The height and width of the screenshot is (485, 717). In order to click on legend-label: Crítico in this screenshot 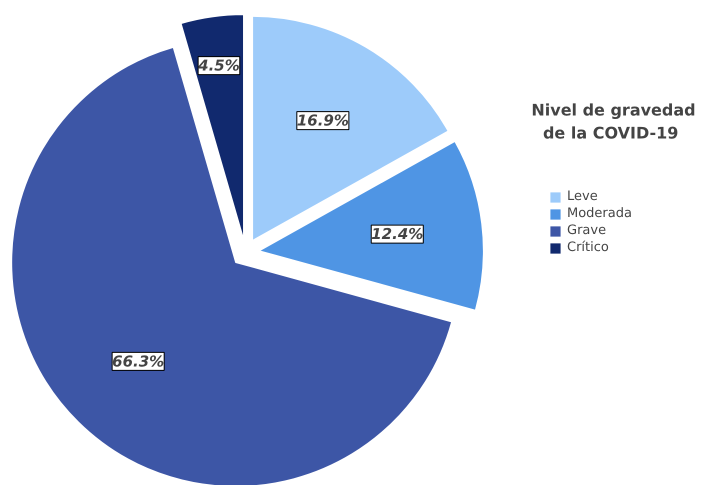, I will do `click(588, 247)`.